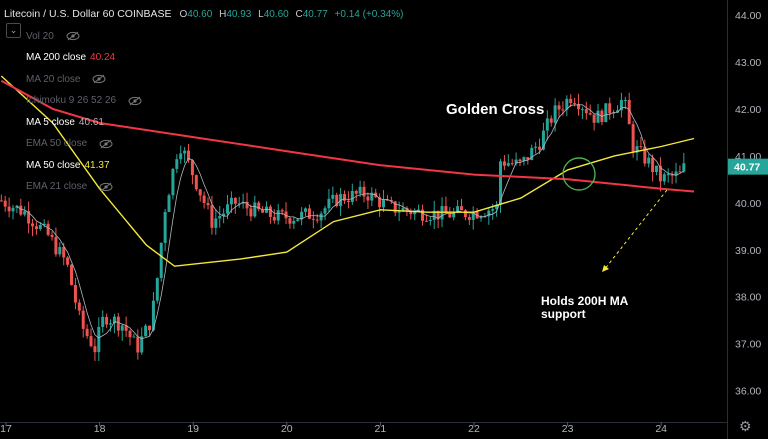 The width and height of the screenshot is (768, 439). What do you see at coordinates (205, 166) in the screenshot?
I see `indicator-row: MA 50 close 41.37` at bounding box center [205, 166].